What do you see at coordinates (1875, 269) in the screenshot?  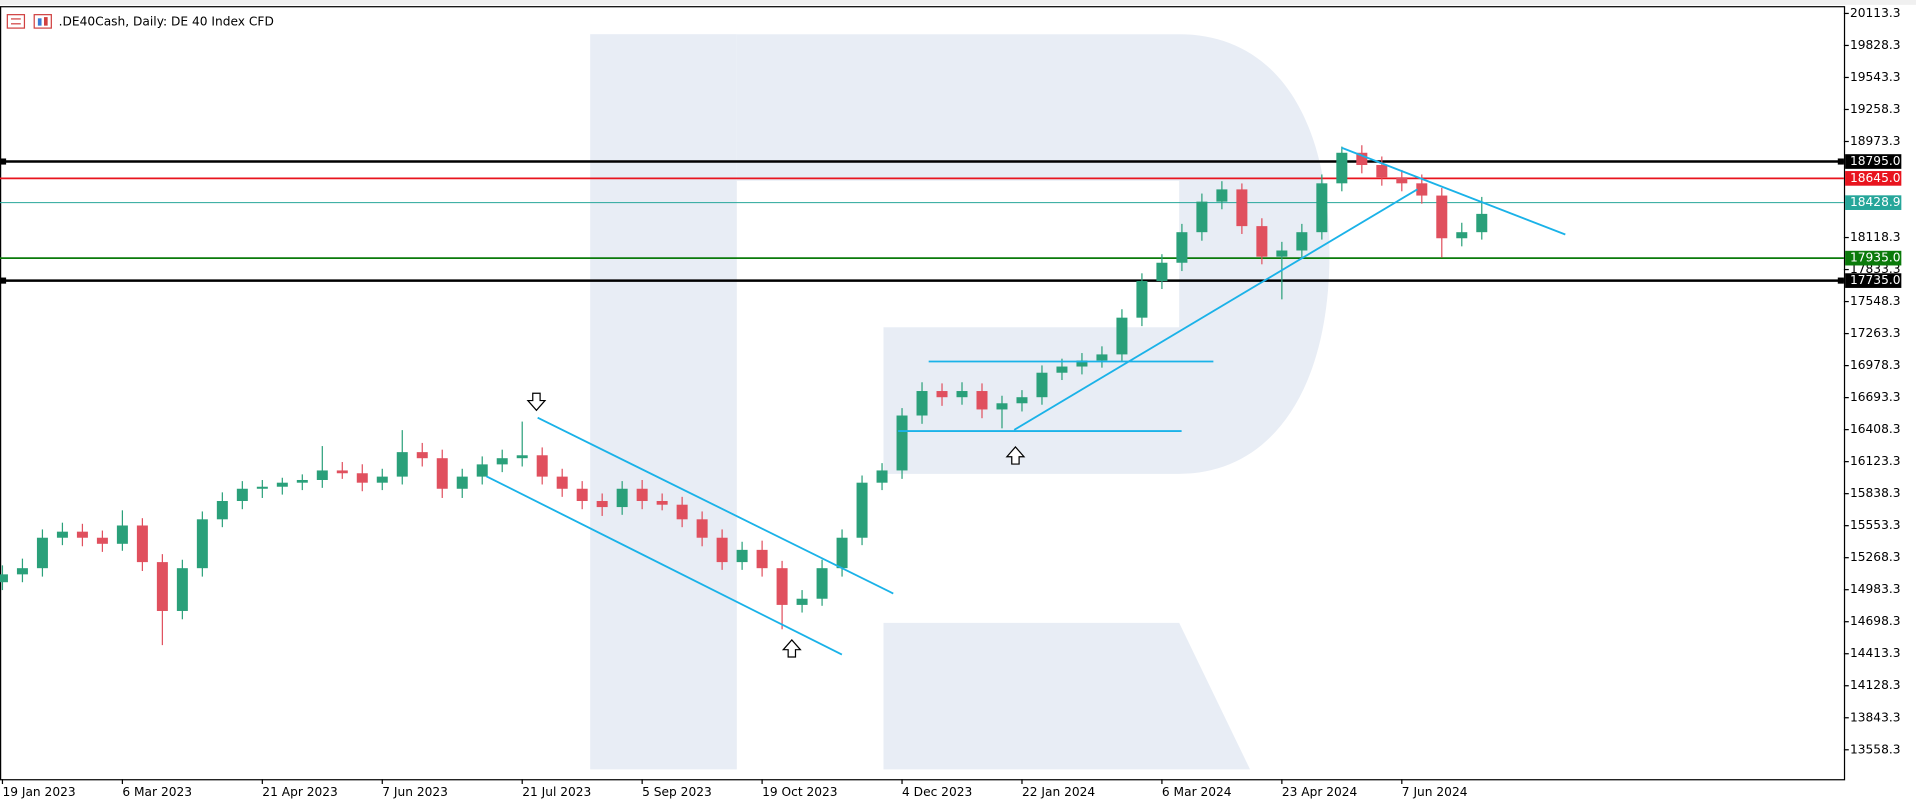 I see `y-tick-label: 17833.3` at bounding box center [1875, 269].